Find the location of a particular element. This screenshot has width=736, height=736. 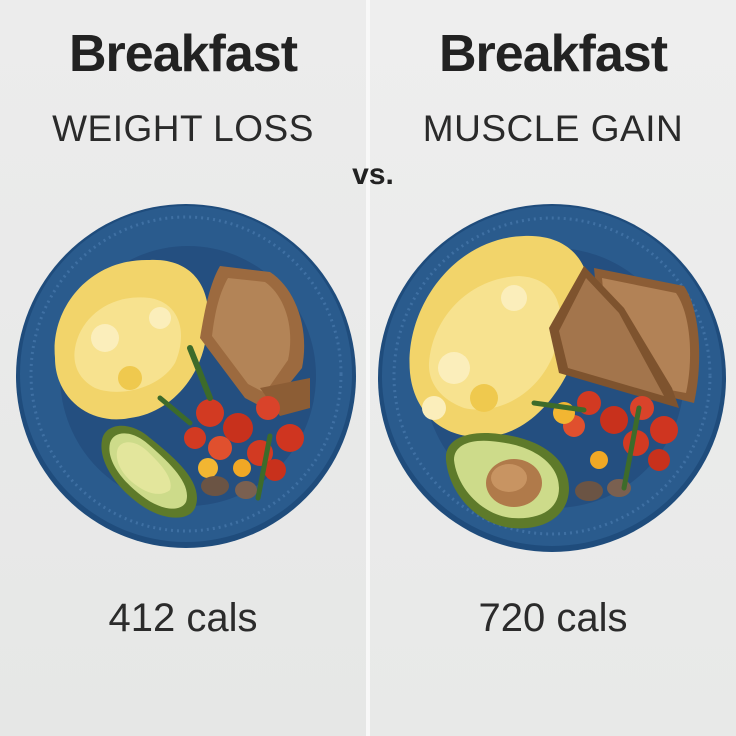

panel-divider is located at coordinates (368, 368).